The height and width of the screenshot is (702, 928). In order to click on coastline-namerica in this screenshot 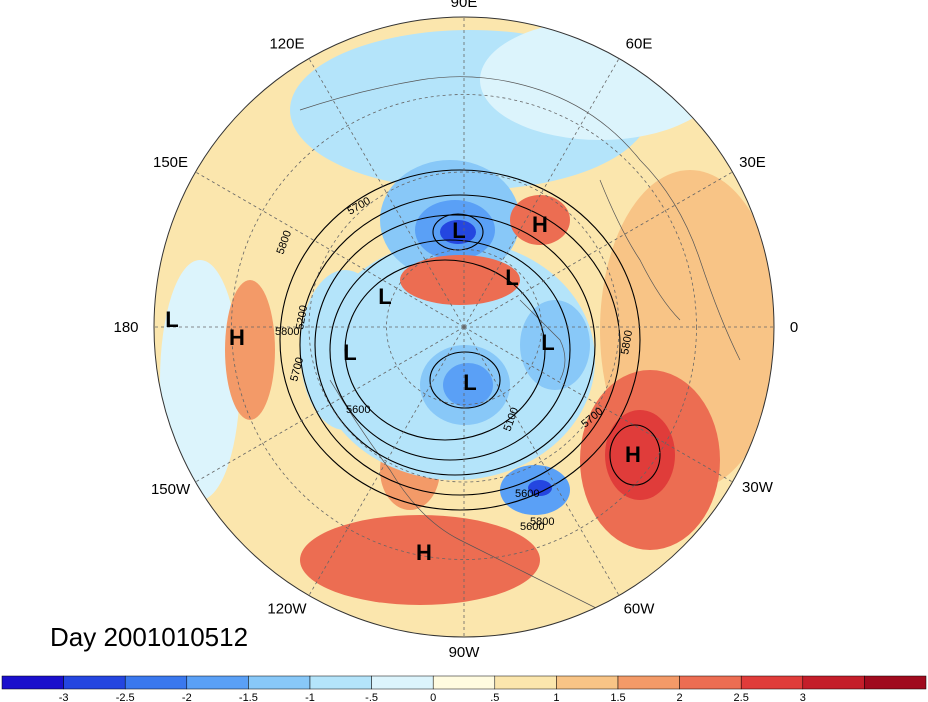, I will do `click(475, 500)`.